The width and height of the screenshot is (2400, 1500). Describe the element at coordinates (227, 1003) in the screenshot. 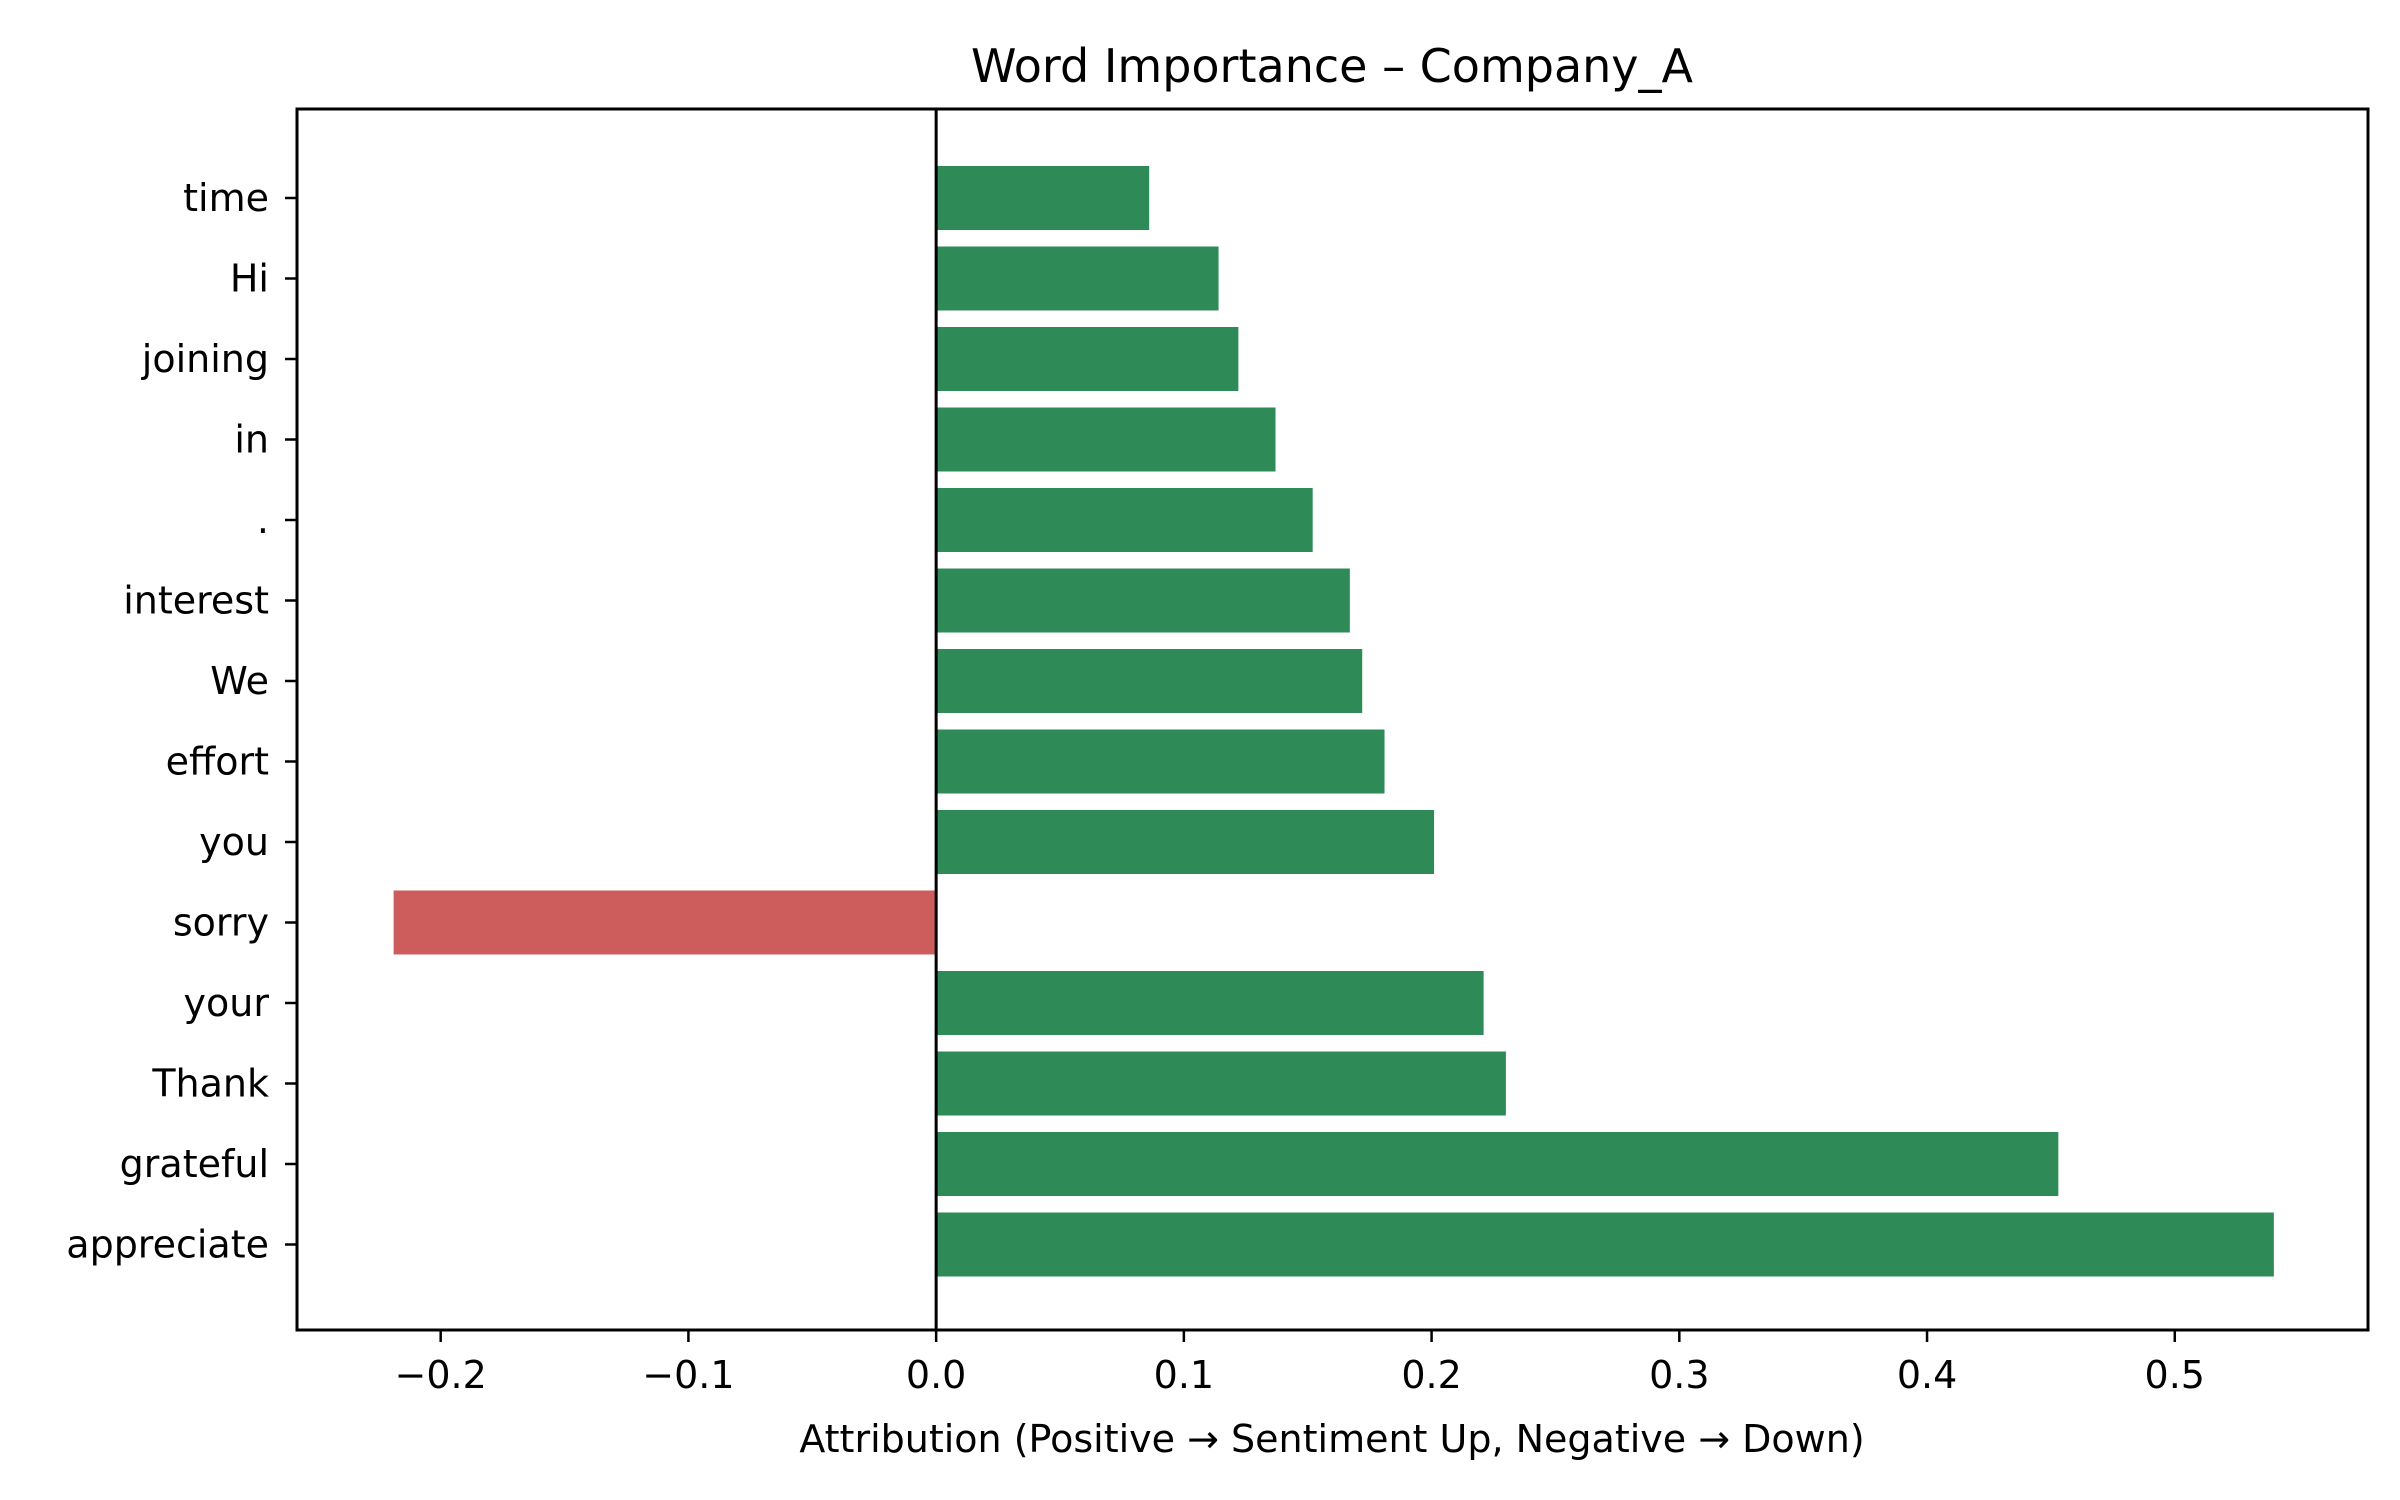

I see `y-tick-label: your` at that location.